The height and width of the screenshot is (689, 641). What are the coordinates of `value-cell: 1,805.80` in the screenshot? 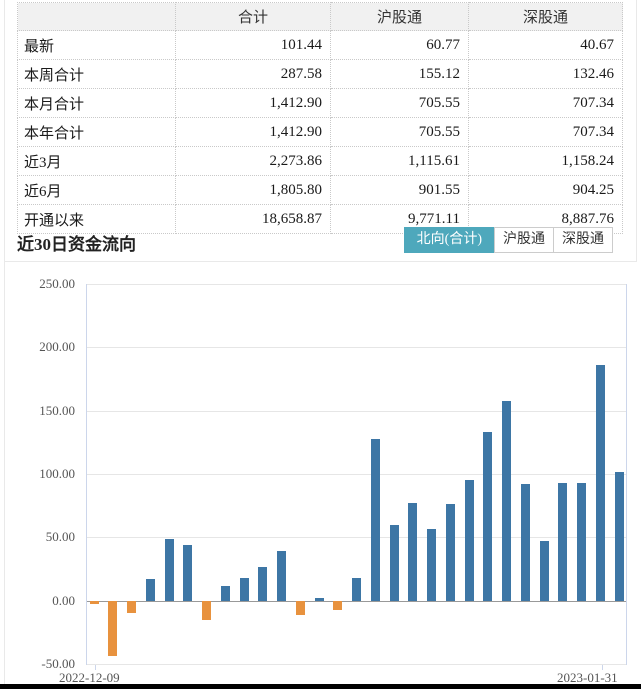 It's located at (253, 190).